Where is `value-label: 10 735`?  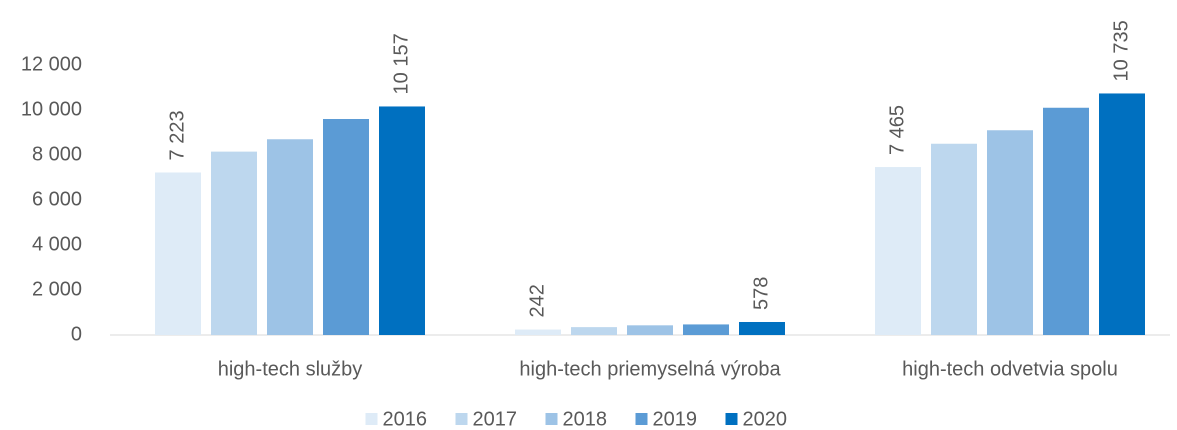 value-label: 10 735 is located at coordinates (1121, 50).